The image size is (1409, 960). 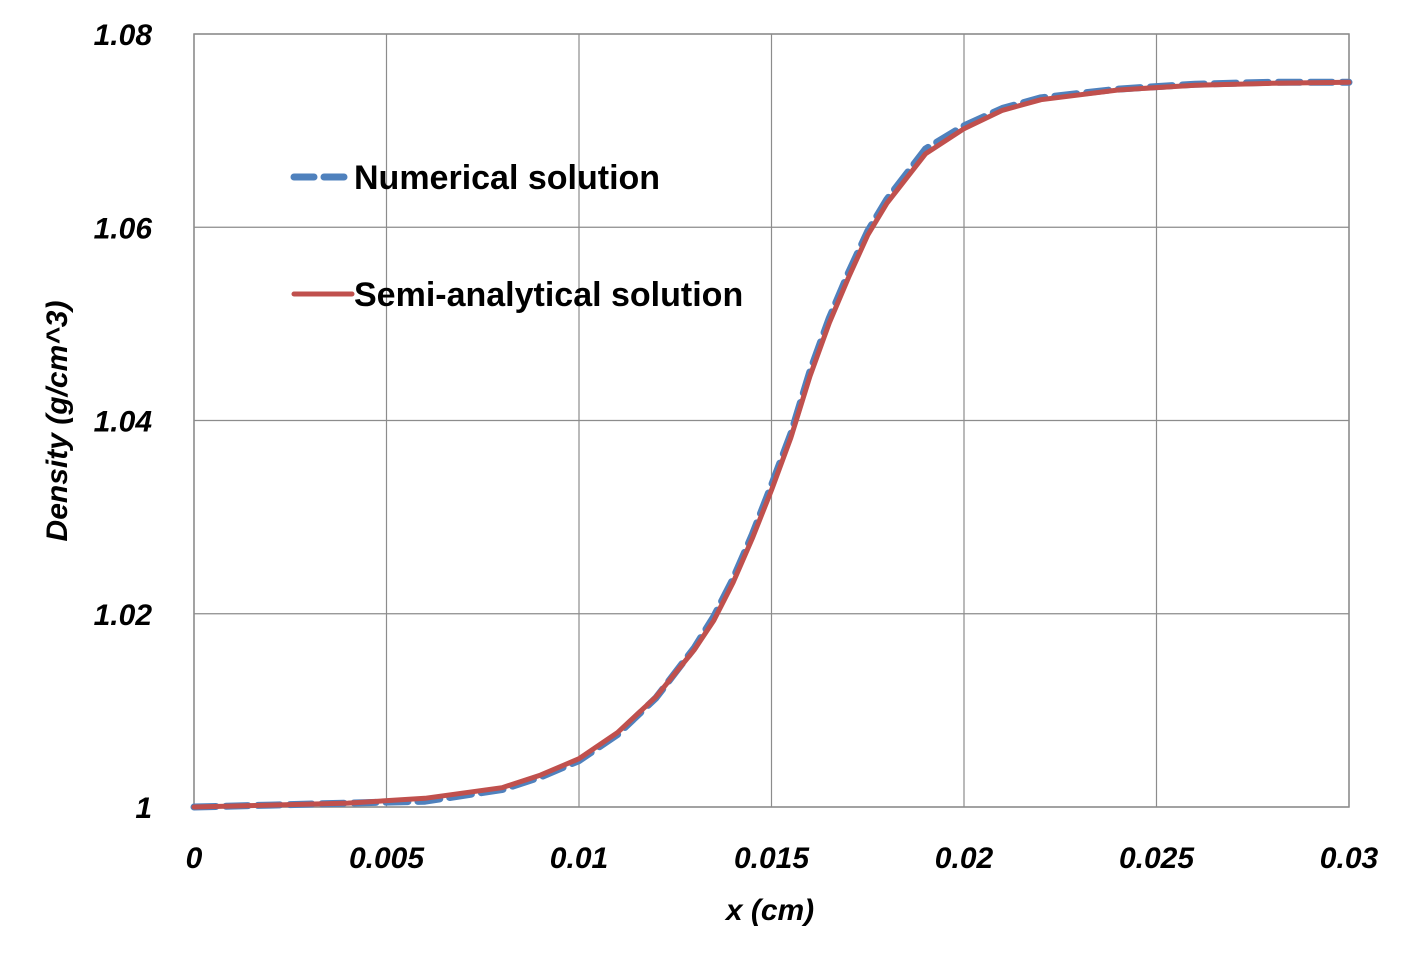 What do you see at coordinates (548, 295) in the screenshot?
I see `legend-label: Semi-analytical solution` at bounding box center [548, 295].